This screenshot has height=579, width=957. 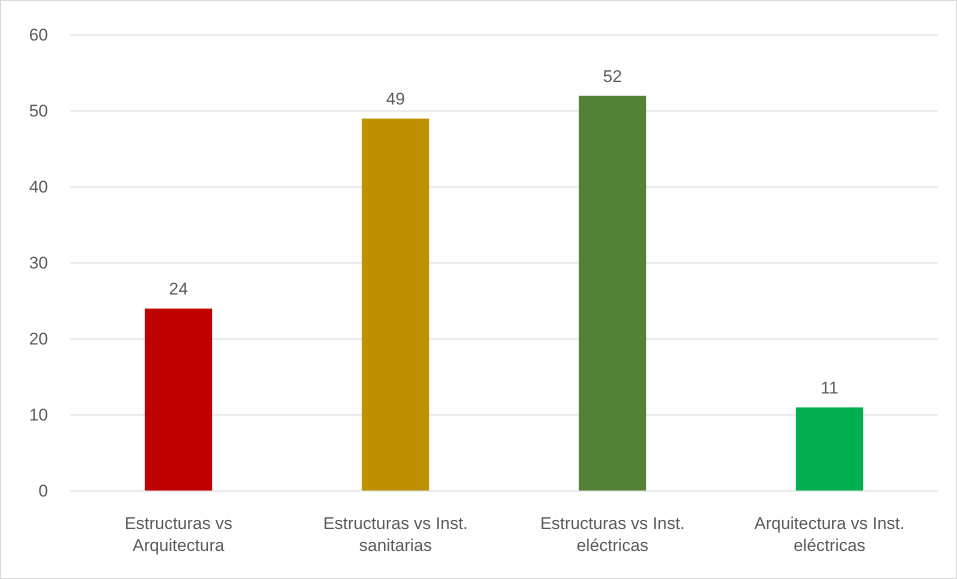 What do you see at coordinates (612, 76) in the screenshot?
I see `data-label: 52` at bounding box center [612, 76].